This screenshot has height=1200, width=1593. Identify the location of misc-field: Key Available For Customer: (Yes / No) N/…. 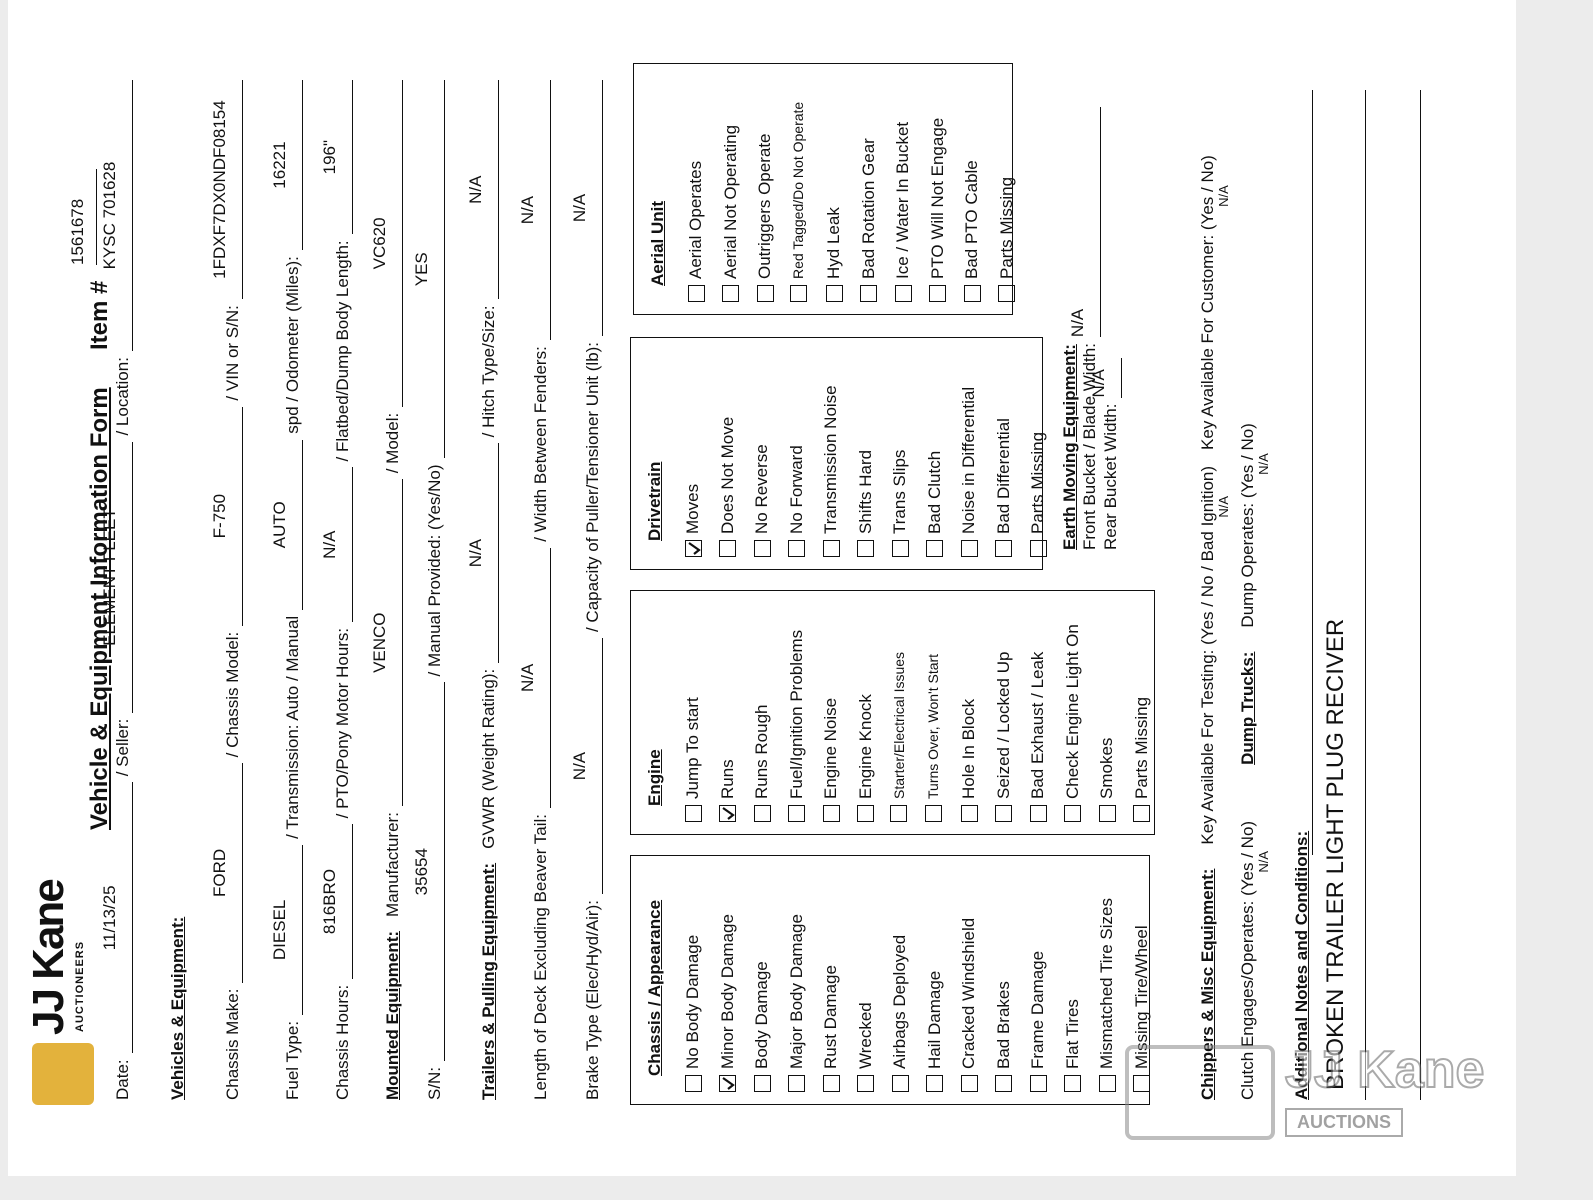
(1214, 302).